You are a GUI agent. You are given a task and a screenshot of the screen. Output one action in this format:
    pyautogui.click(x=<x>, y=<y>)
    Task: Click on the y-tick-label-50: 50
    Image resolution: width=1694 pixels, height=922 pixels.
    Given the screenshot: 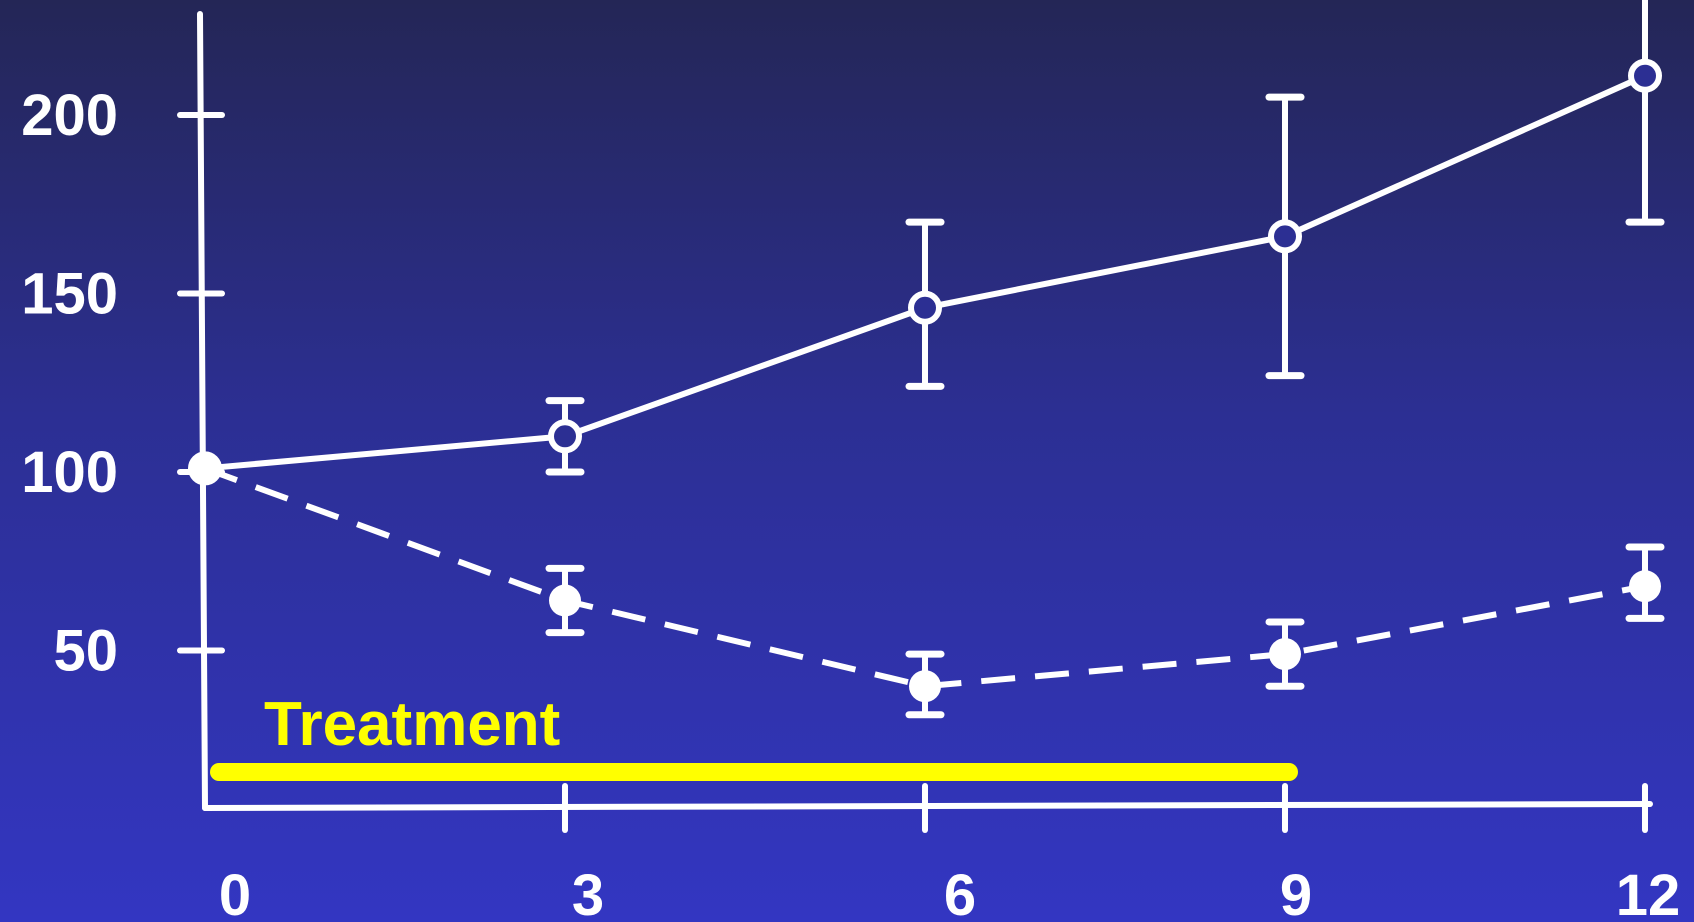 What is the action you would take?
    pyautogui.click(x=85, y=651)
    